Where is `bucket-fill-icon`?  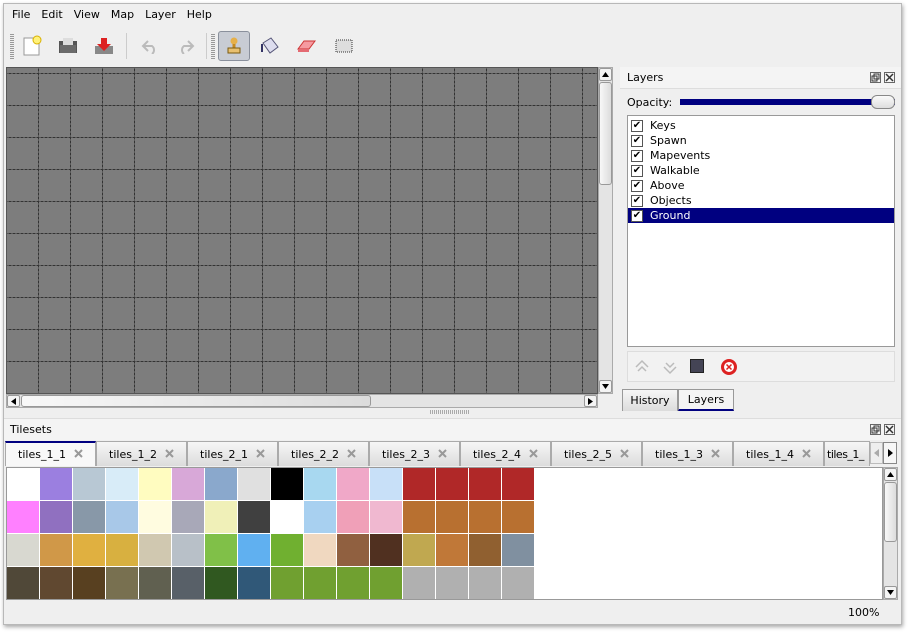 bucket-fill-icon is located at coordinates (270, 46).